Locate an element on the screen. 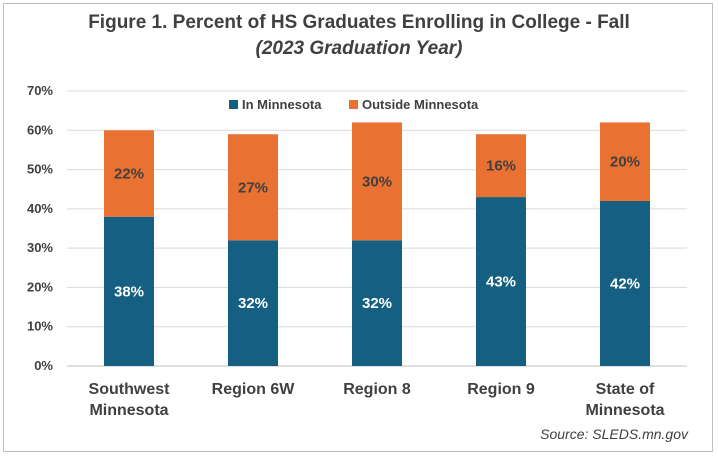  source-note: Source: SLEDS.mn.gov is located at coordinates (614, 434).